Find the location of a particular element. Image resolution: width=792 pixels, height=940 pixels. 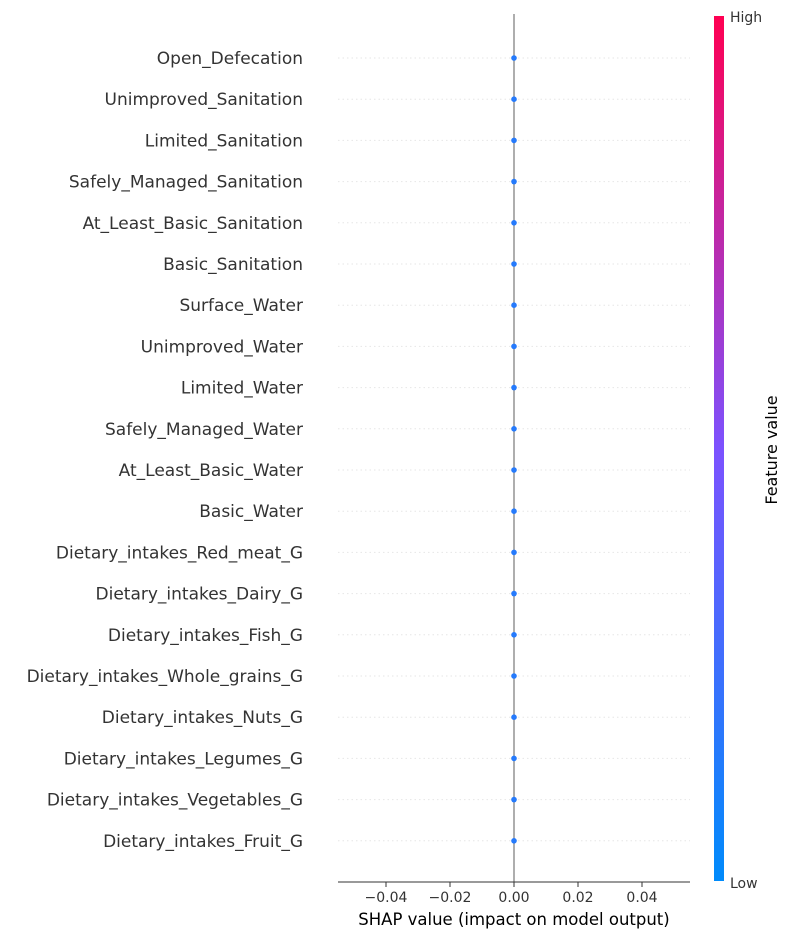

feature-label: Dietary_intakes_Red_meat_G is located at coordinates (179, 553).